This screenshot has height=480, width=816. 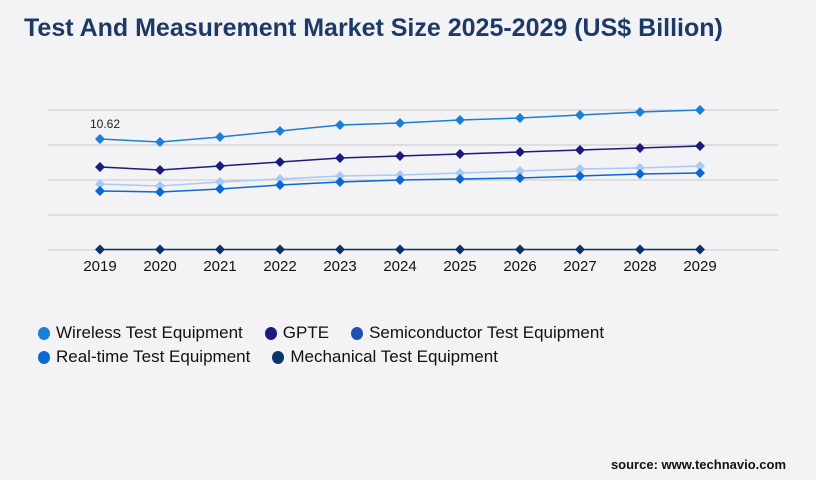 What do you see at coordinates (579, 266) in the screenshot?
I see `x-tick-label: 2027` at bounding box center [579, 266].